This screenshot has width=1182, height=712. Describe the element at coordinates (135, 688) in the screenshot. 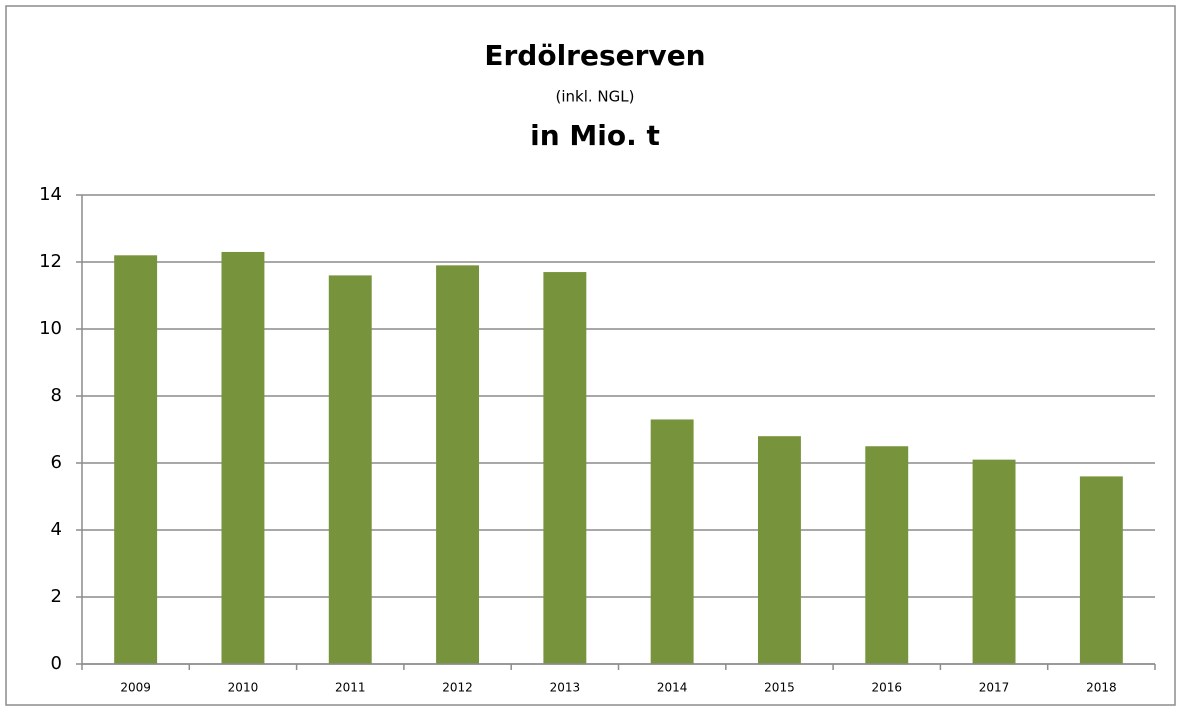

I see `x-tick-label: 2009` at that location.